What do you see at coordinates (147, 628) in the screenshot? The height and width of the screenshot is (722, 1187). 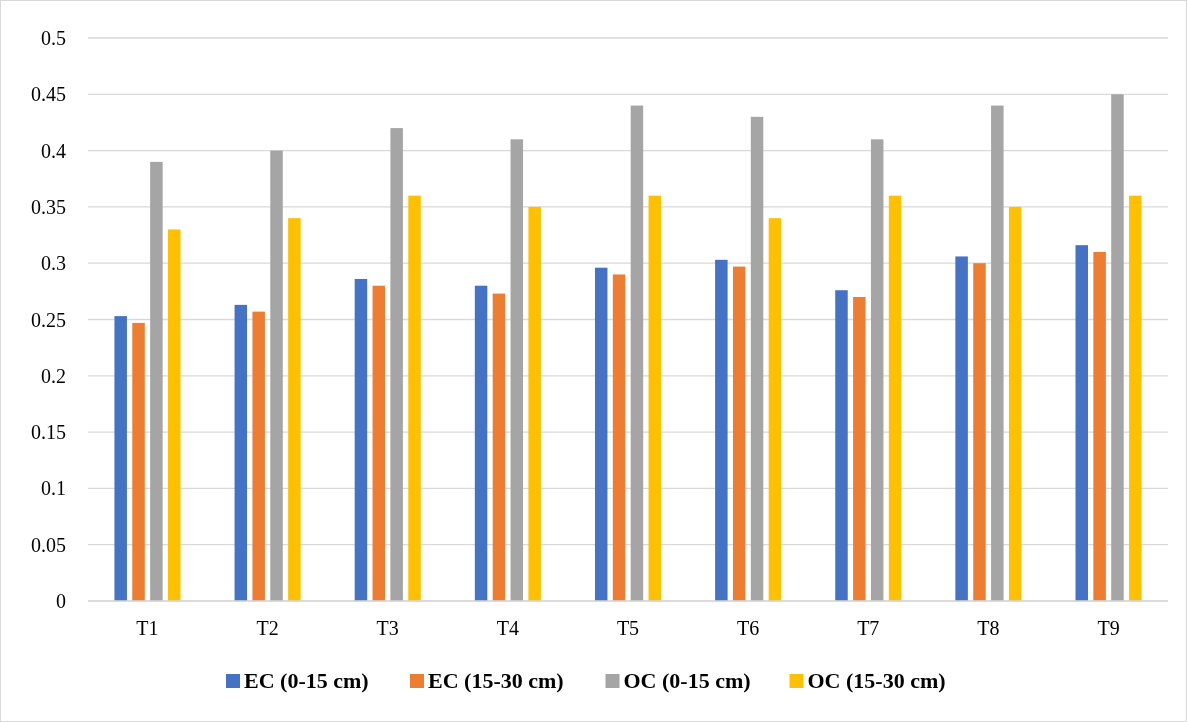 I see `x-tick-label: T1` at bounding box center [147, 628].